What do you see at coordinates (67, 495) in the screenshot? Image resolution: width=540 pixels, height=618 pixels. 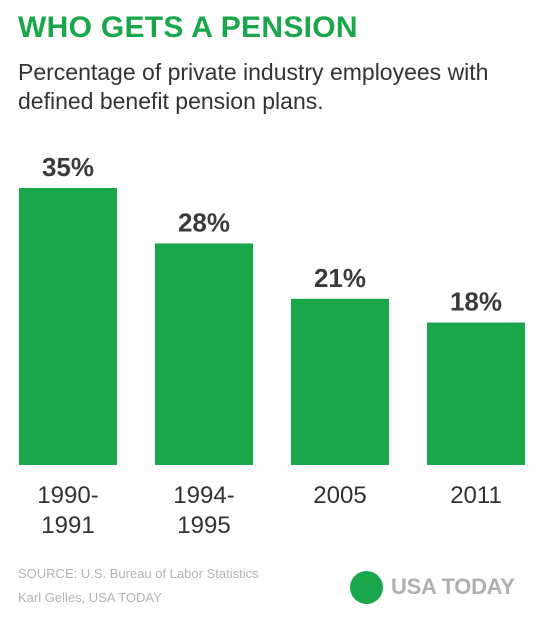 I see `category-label: 1990-` at bounding box center [67, 495].